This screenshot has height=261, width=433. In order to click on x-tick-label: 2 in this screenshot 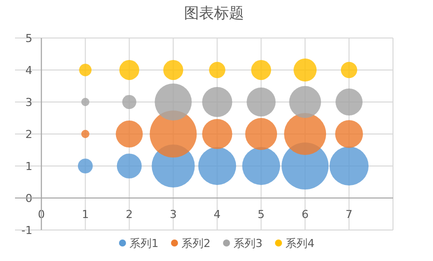, I will do `click(129, 214)`.